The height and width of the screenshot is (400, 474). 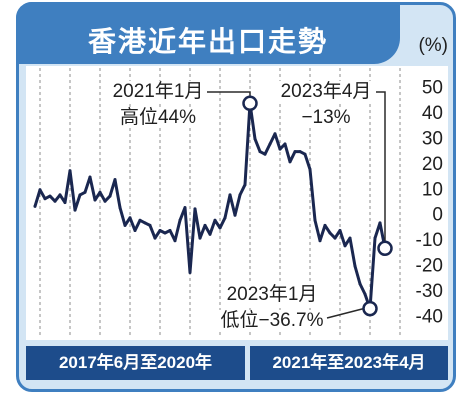 What do you see at coordinates (326, 91) in the screenshot?
I see `annotation-date: 2023年4月` at bounding box center [326, 91].